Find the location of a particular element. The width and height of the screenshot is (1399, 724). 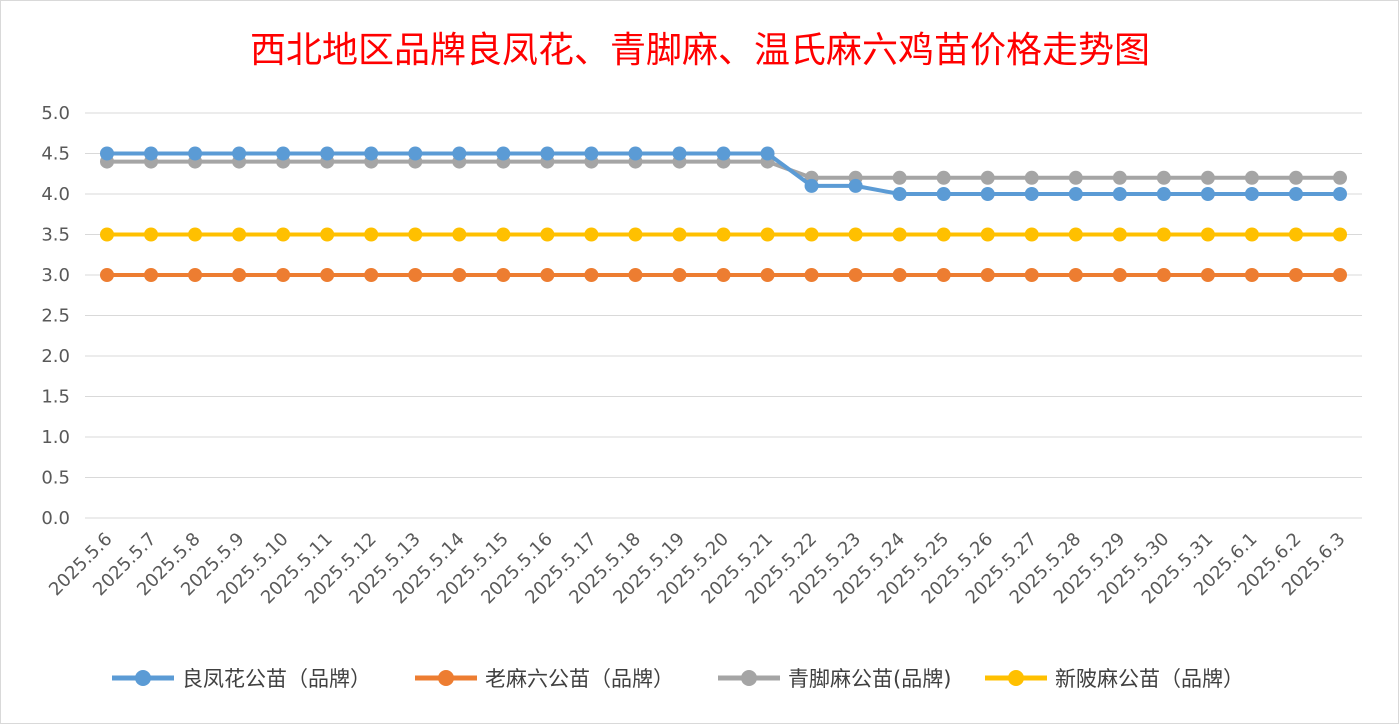

legend-label: 青脚麻公苗(品牌) is located at coordinates (869, 679).